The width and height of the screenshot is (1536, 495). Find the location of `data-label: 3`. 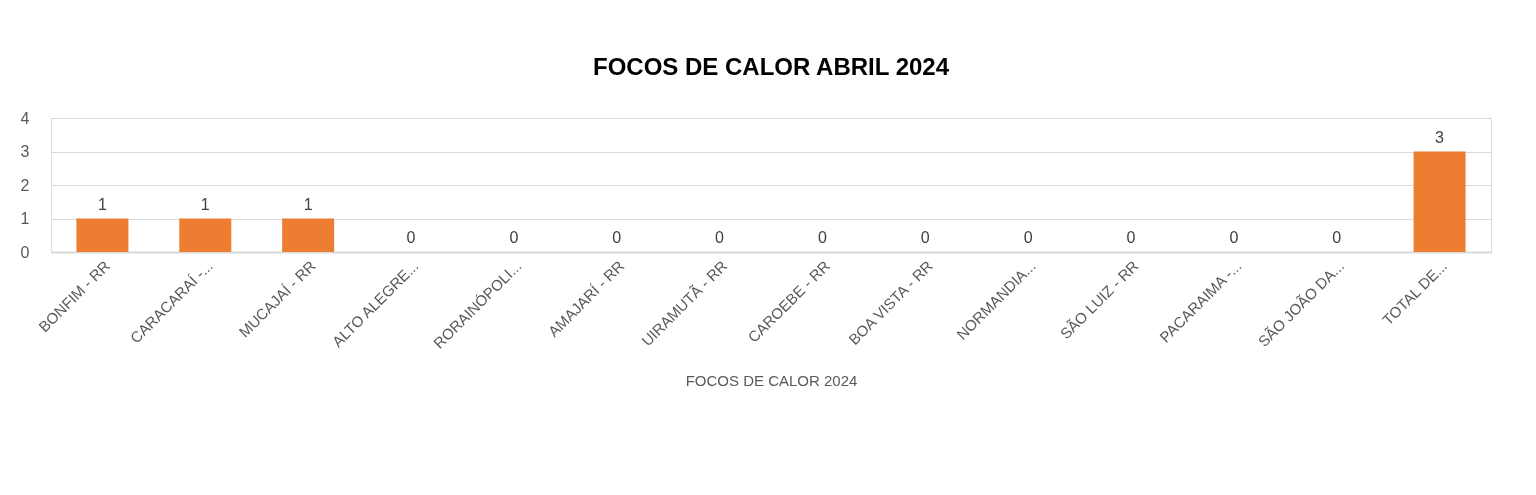

data-label: 3 is located at coordinates (1440, 137).